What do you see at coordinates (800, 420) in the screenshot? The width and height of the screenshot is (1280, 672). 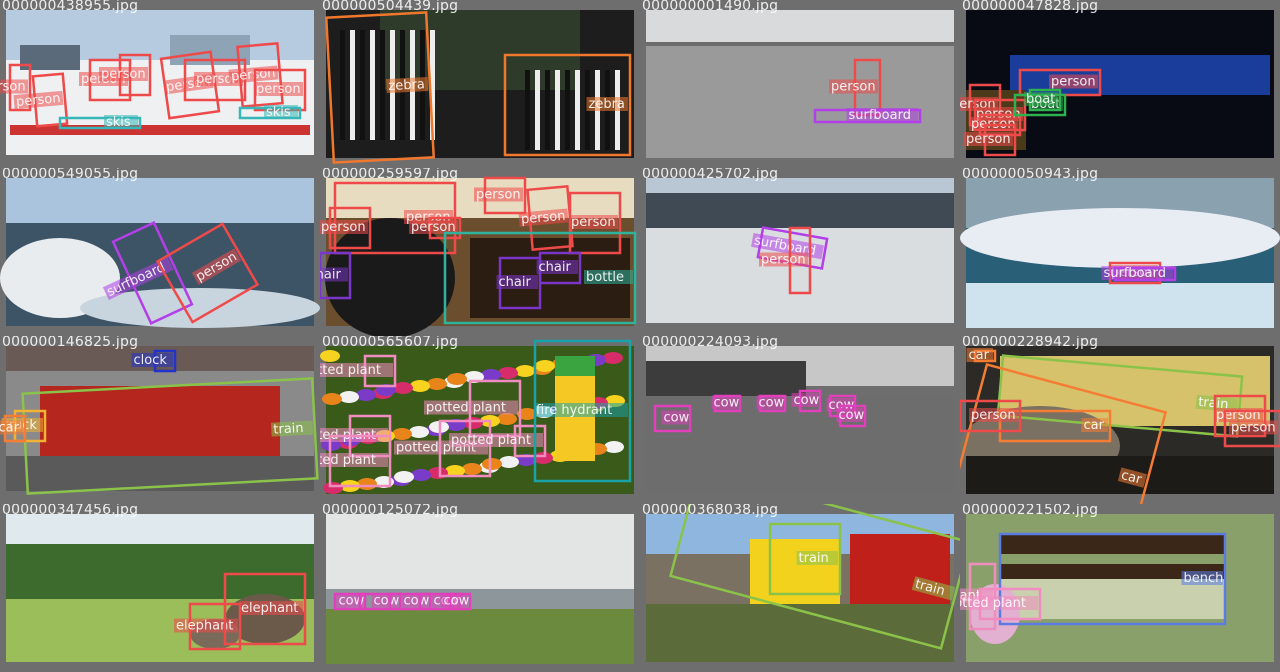 I see `image-tile: cow cow cow cow cow cow 000000224093.jpg` at bounding box center [800, 420].